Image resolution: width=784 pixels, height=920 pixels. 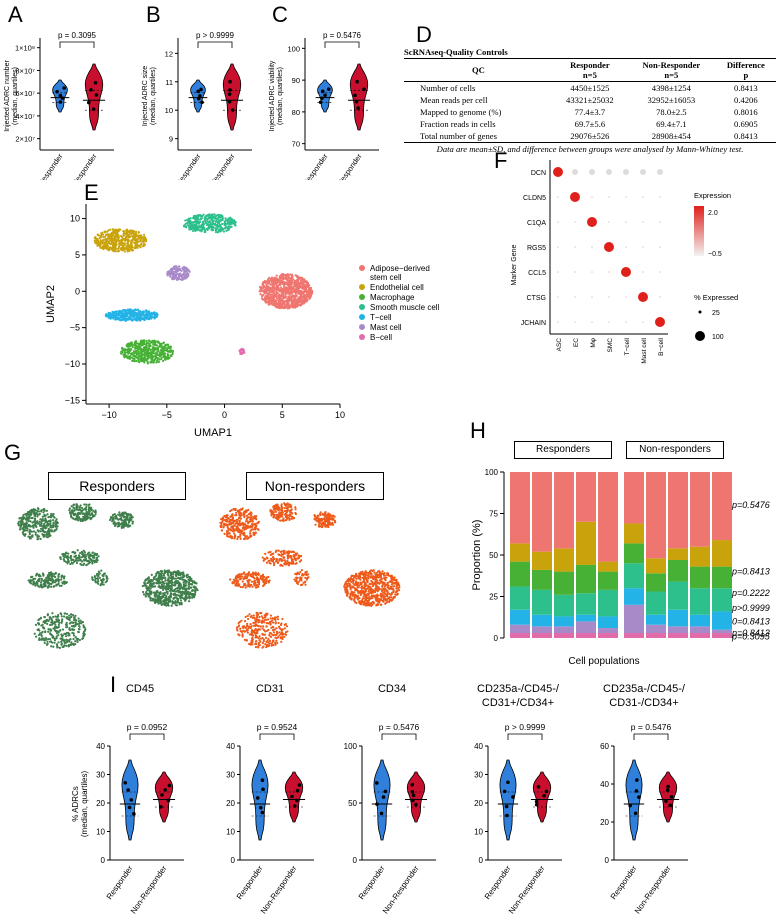 I want to click on umap-cluster, so click(x=242, y=351).